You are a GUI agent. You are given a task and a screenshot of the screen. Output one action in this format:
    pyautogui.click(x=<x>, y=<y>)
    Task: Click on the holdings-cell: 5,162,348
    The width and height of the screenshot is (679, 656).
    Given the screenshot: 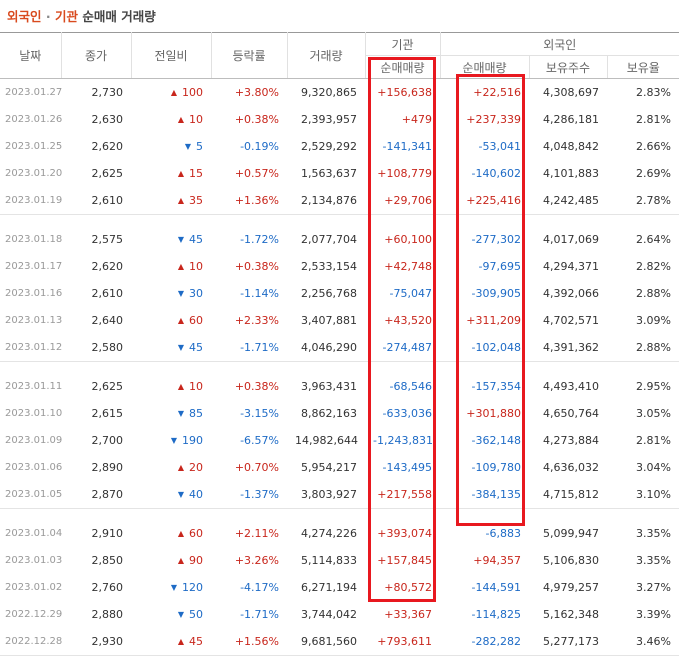 What is the action you would take?
    pyautogui.click(x=571, y=614)
    